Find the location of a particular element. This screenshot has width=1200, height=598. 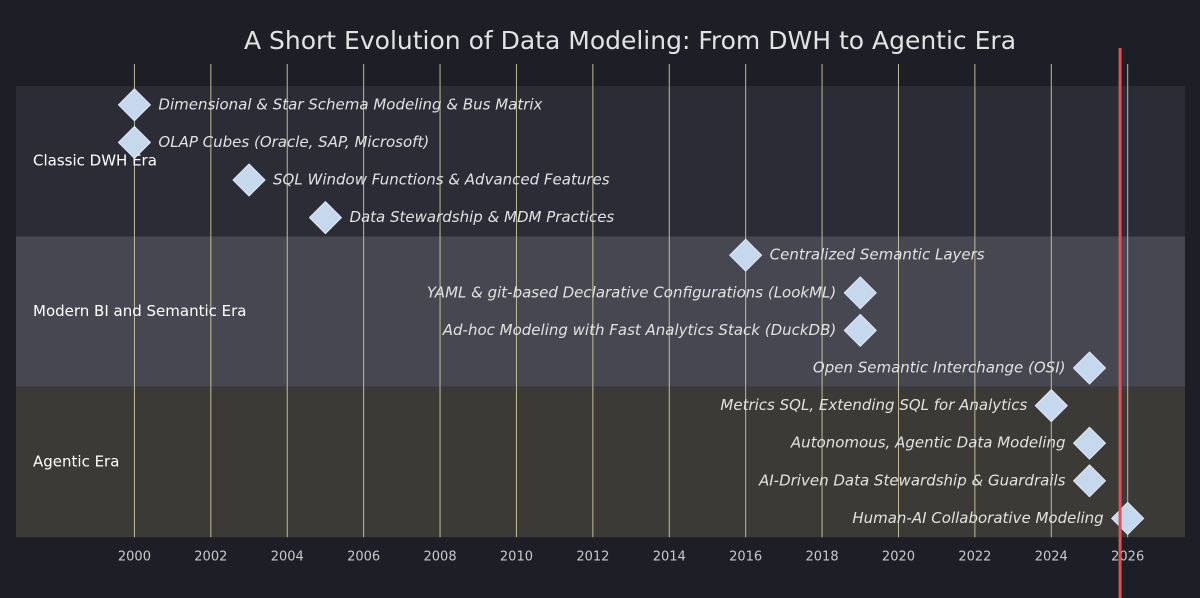

section-label: Agentic Era is located at coordinates (76, 462).